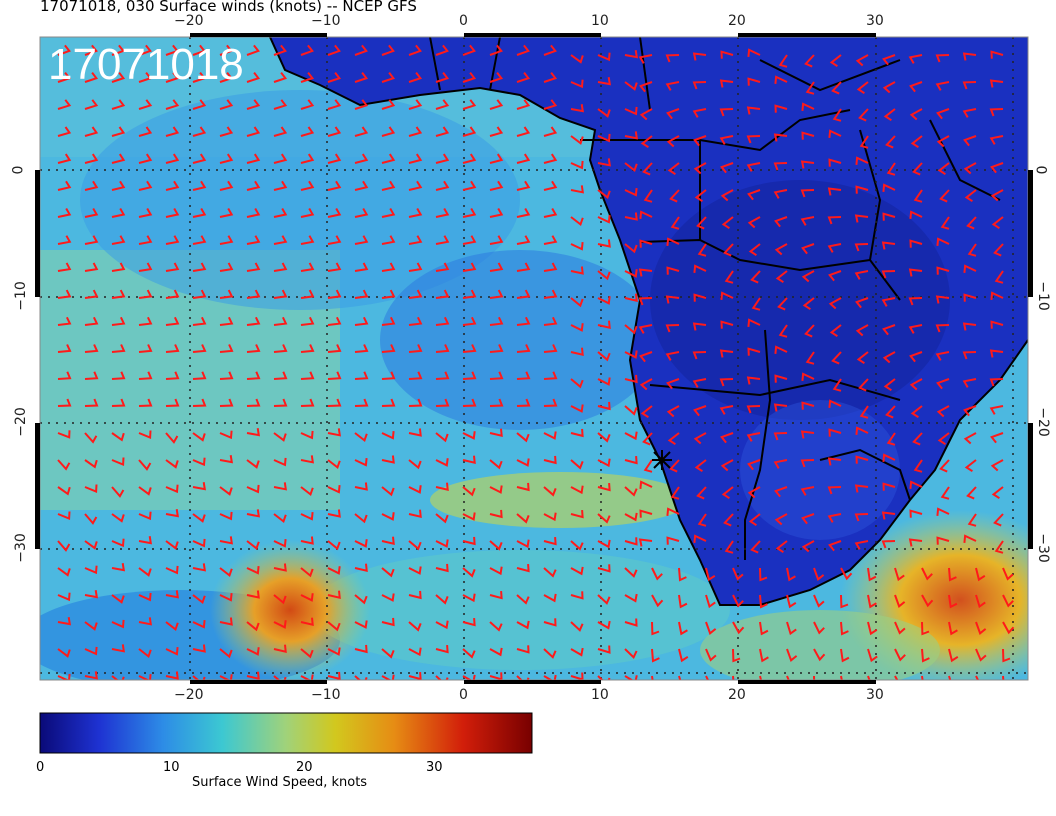 The height and width of the screenshot is (816, 1056). I want to click on lon-label-bottom: −10, so click(326, 695).